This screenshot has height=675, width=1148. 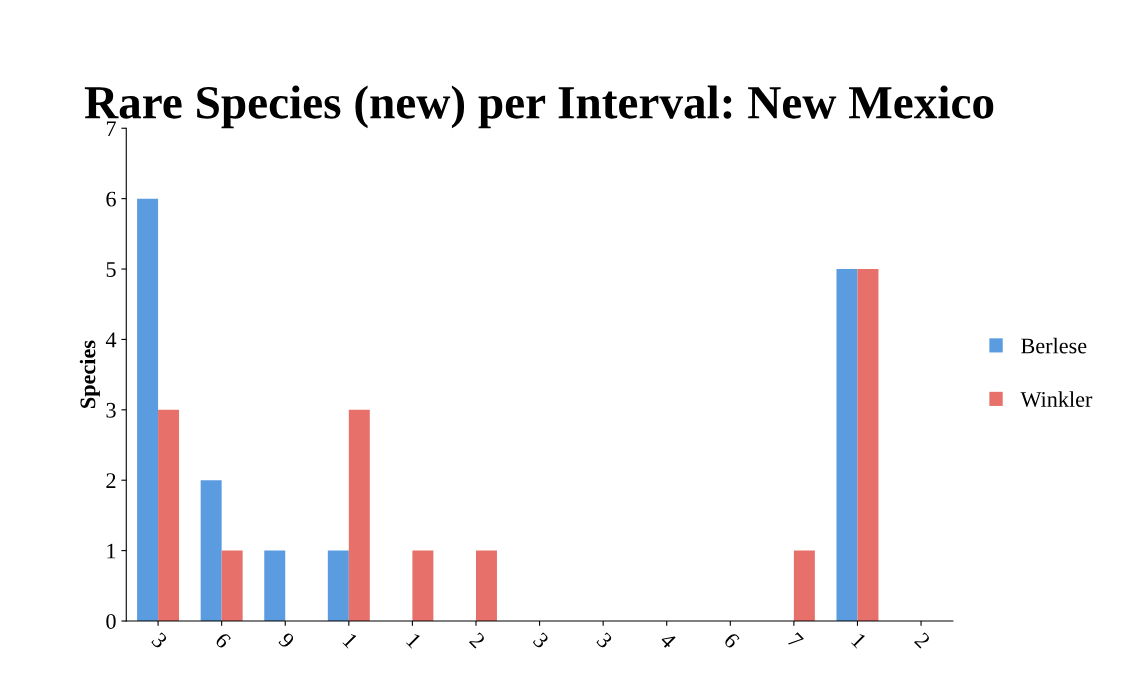 I want to click on y-tick-label: 3, so click(x=111, y=410).